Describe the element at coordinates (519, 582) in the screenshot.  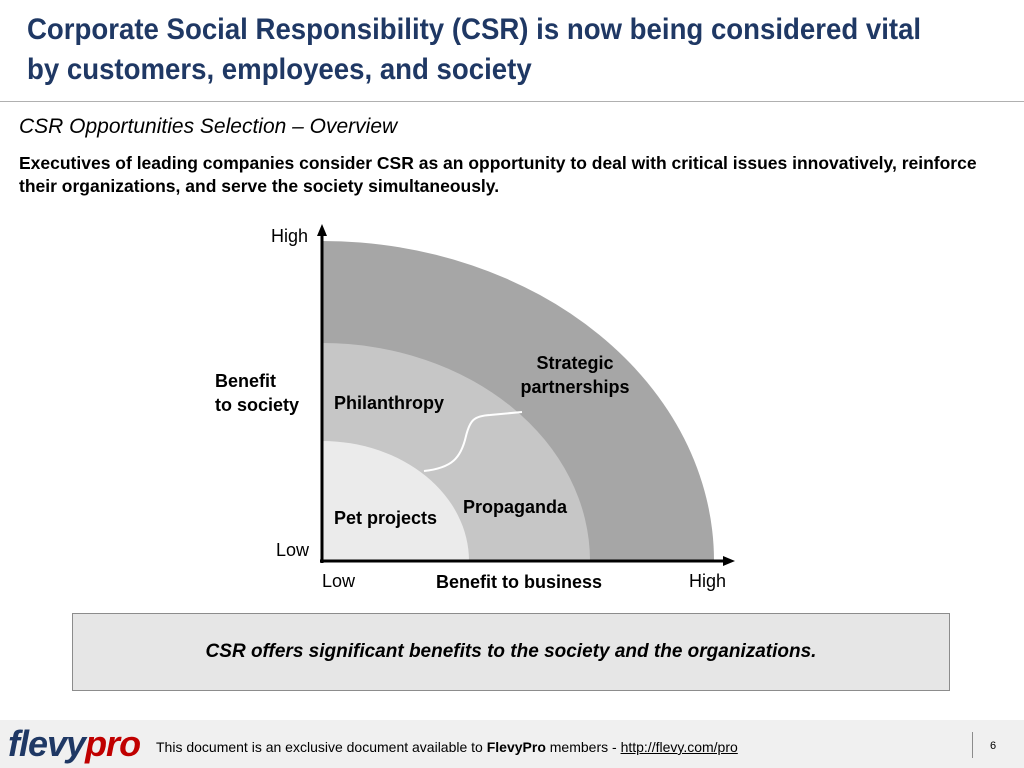
I see `x-axis-title: Benefit to business` at that location.